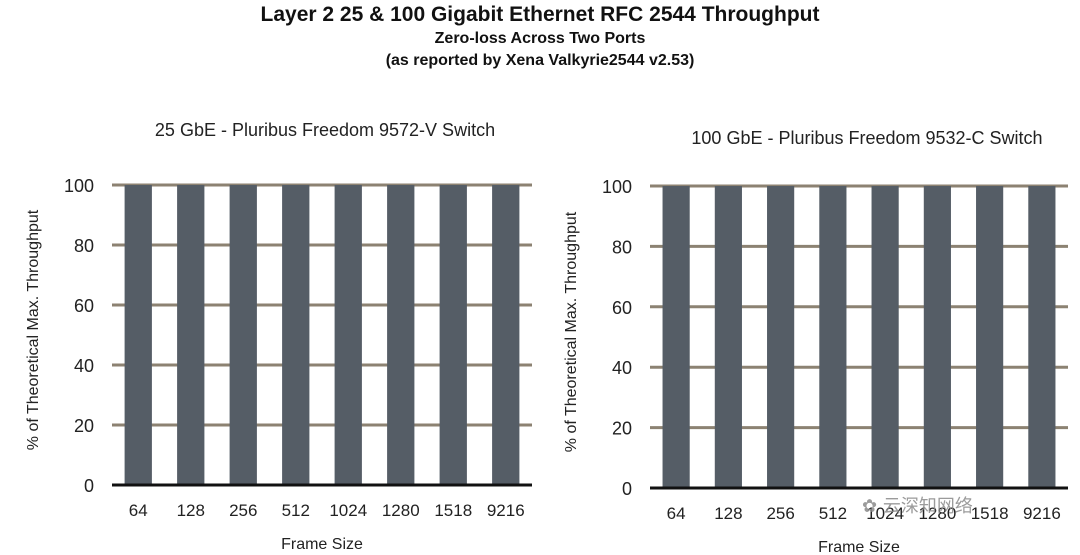 The height and width of the screenshot is (555, 1080). What do you see at coordinates (622, 429) in the screenshot?
I see `chart2-ytick-20: 20` at bounding box center [622, 429].